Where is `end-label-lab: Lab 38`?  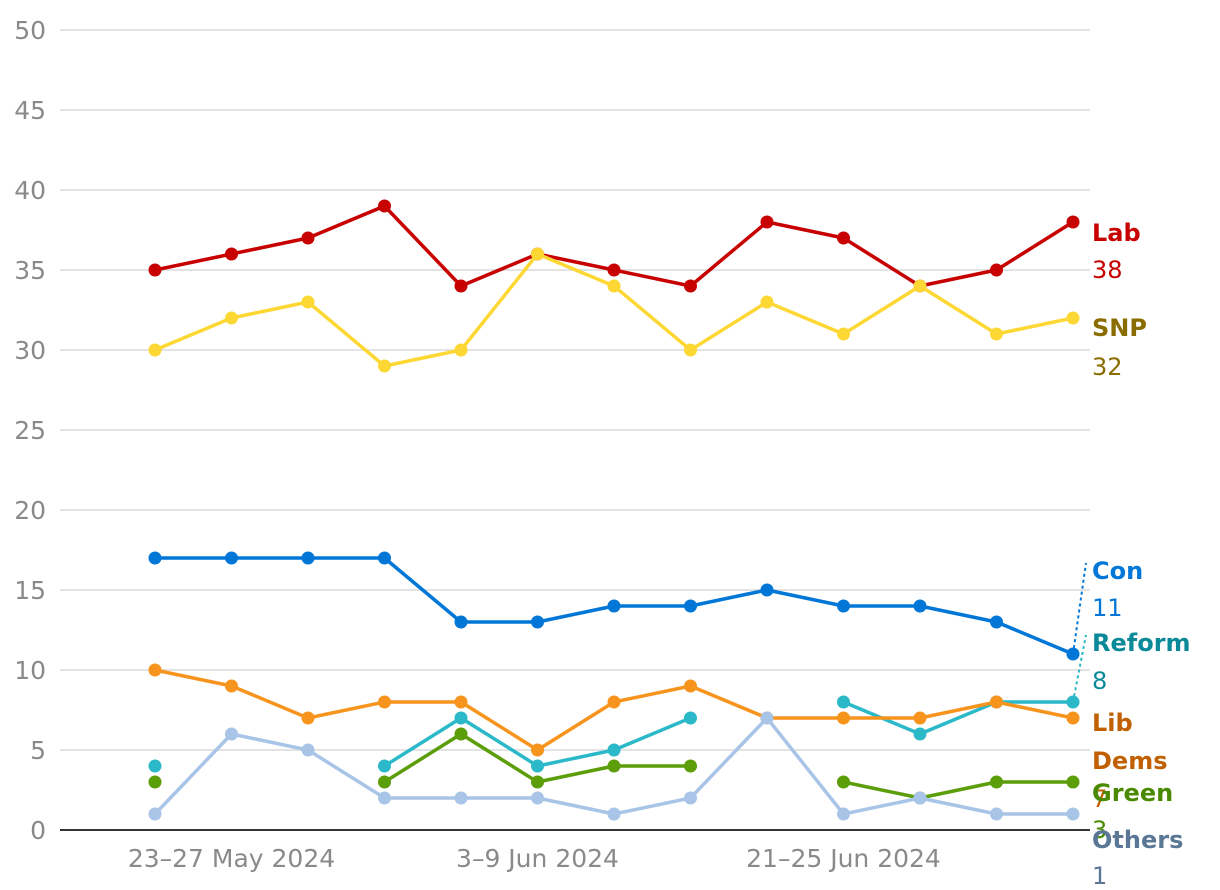 end-label-lab: Lab 38 is located at coordinates (1116, 251).